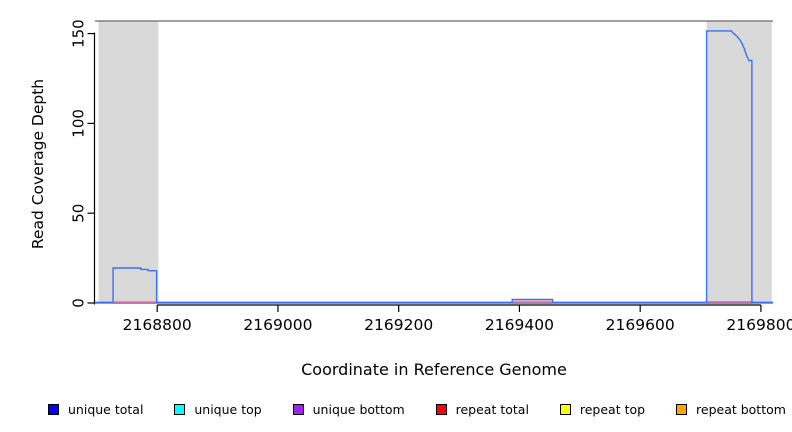 The image size is (792, 432). I want to click on legend-label: repeat total, so click(492, 409).